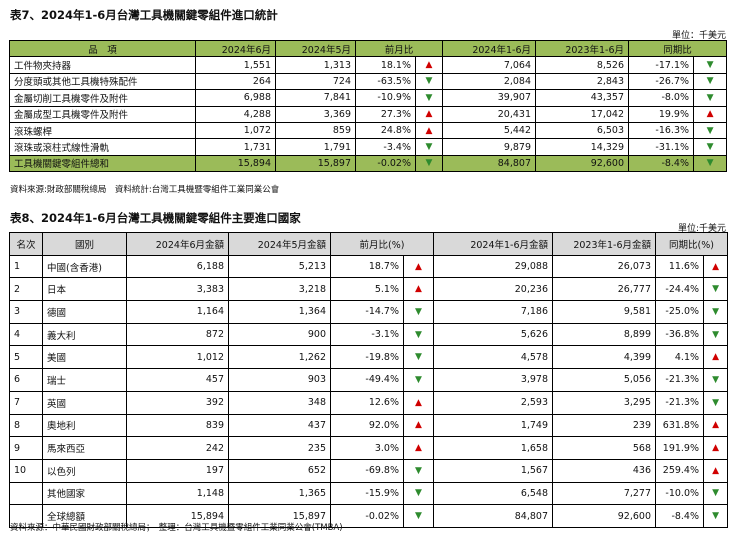  I want to click on table7-header-mom: 前月比, so click(399, 48).